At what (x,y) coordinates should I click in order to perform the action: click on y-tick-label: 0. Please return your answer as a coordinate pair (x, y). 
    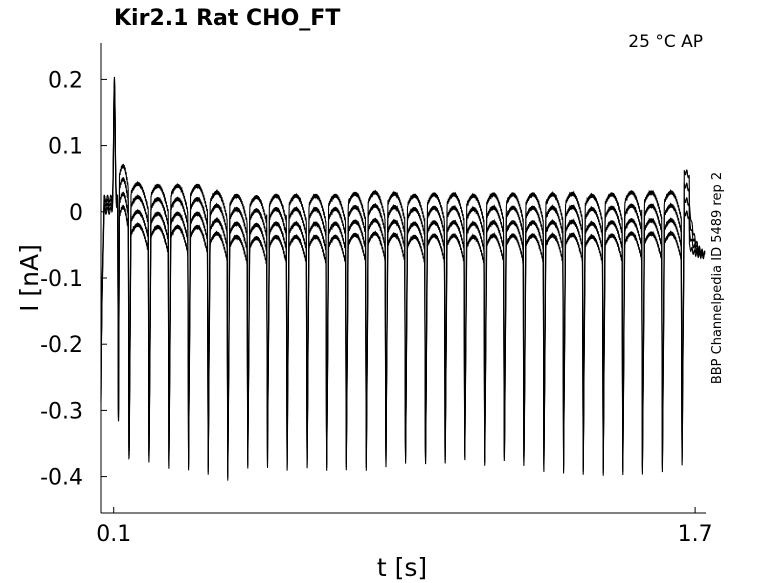
    Looking at the image, I should click on (76, 213).